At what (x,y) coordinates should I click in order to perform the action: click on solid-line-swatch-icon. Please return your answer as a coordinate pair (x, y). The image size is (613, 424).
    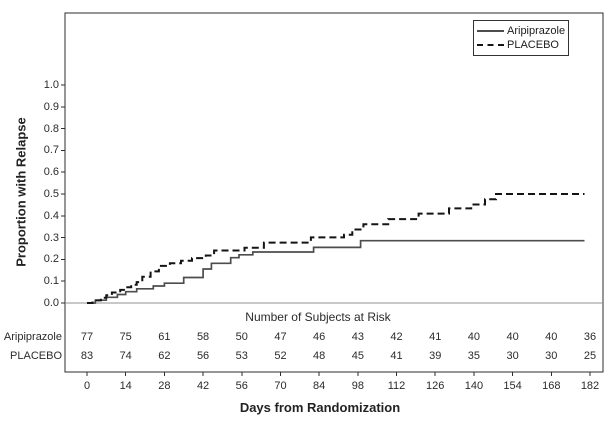
    Looking at the image, I should click on (490, 31).